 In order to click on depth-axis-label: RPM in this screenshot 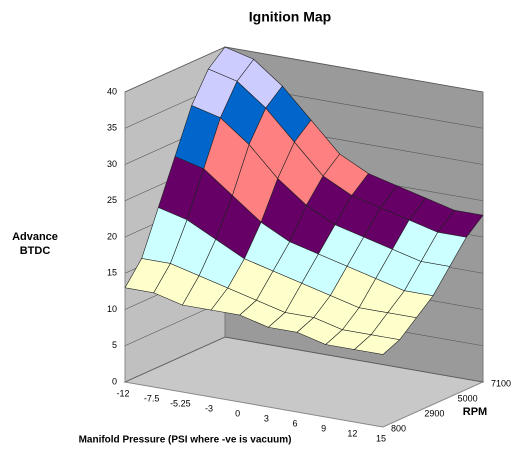, I will do `click(475, 412)`.